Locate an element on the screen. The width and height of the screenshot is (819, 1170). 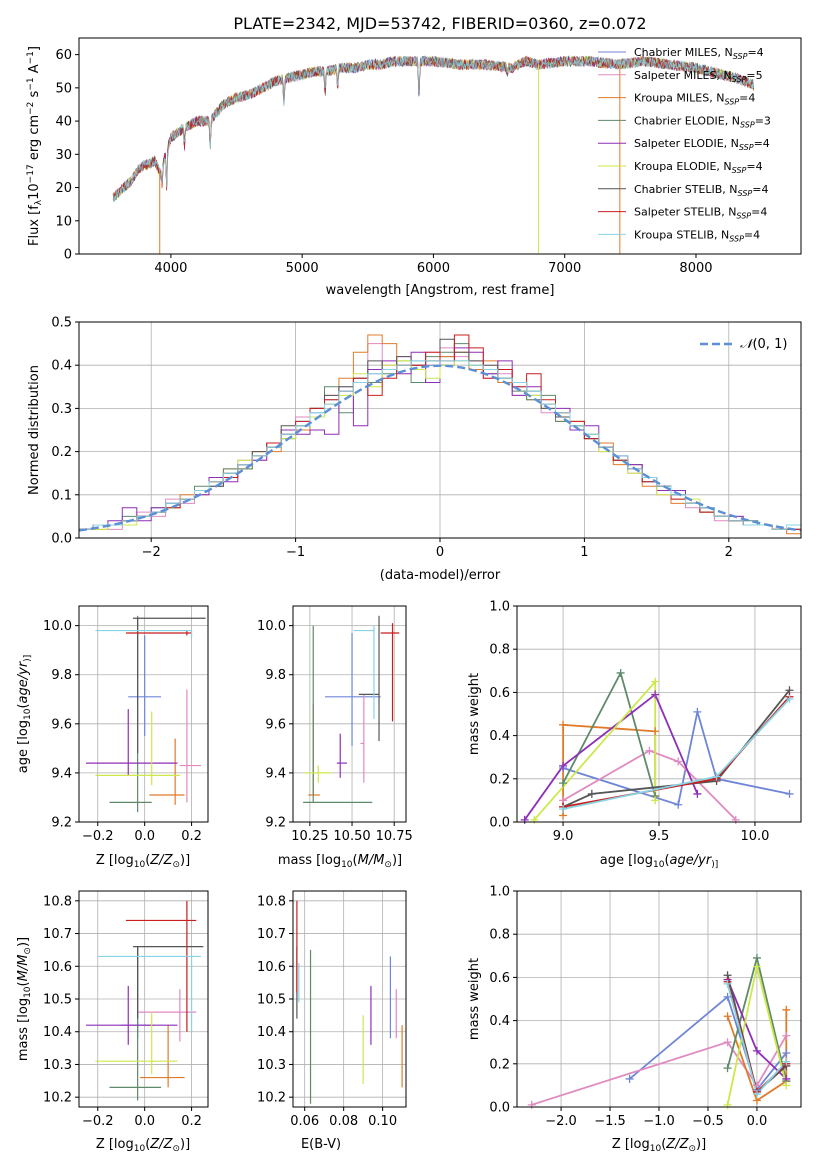
legend-value: =5 is located at coordinates (754, 75).